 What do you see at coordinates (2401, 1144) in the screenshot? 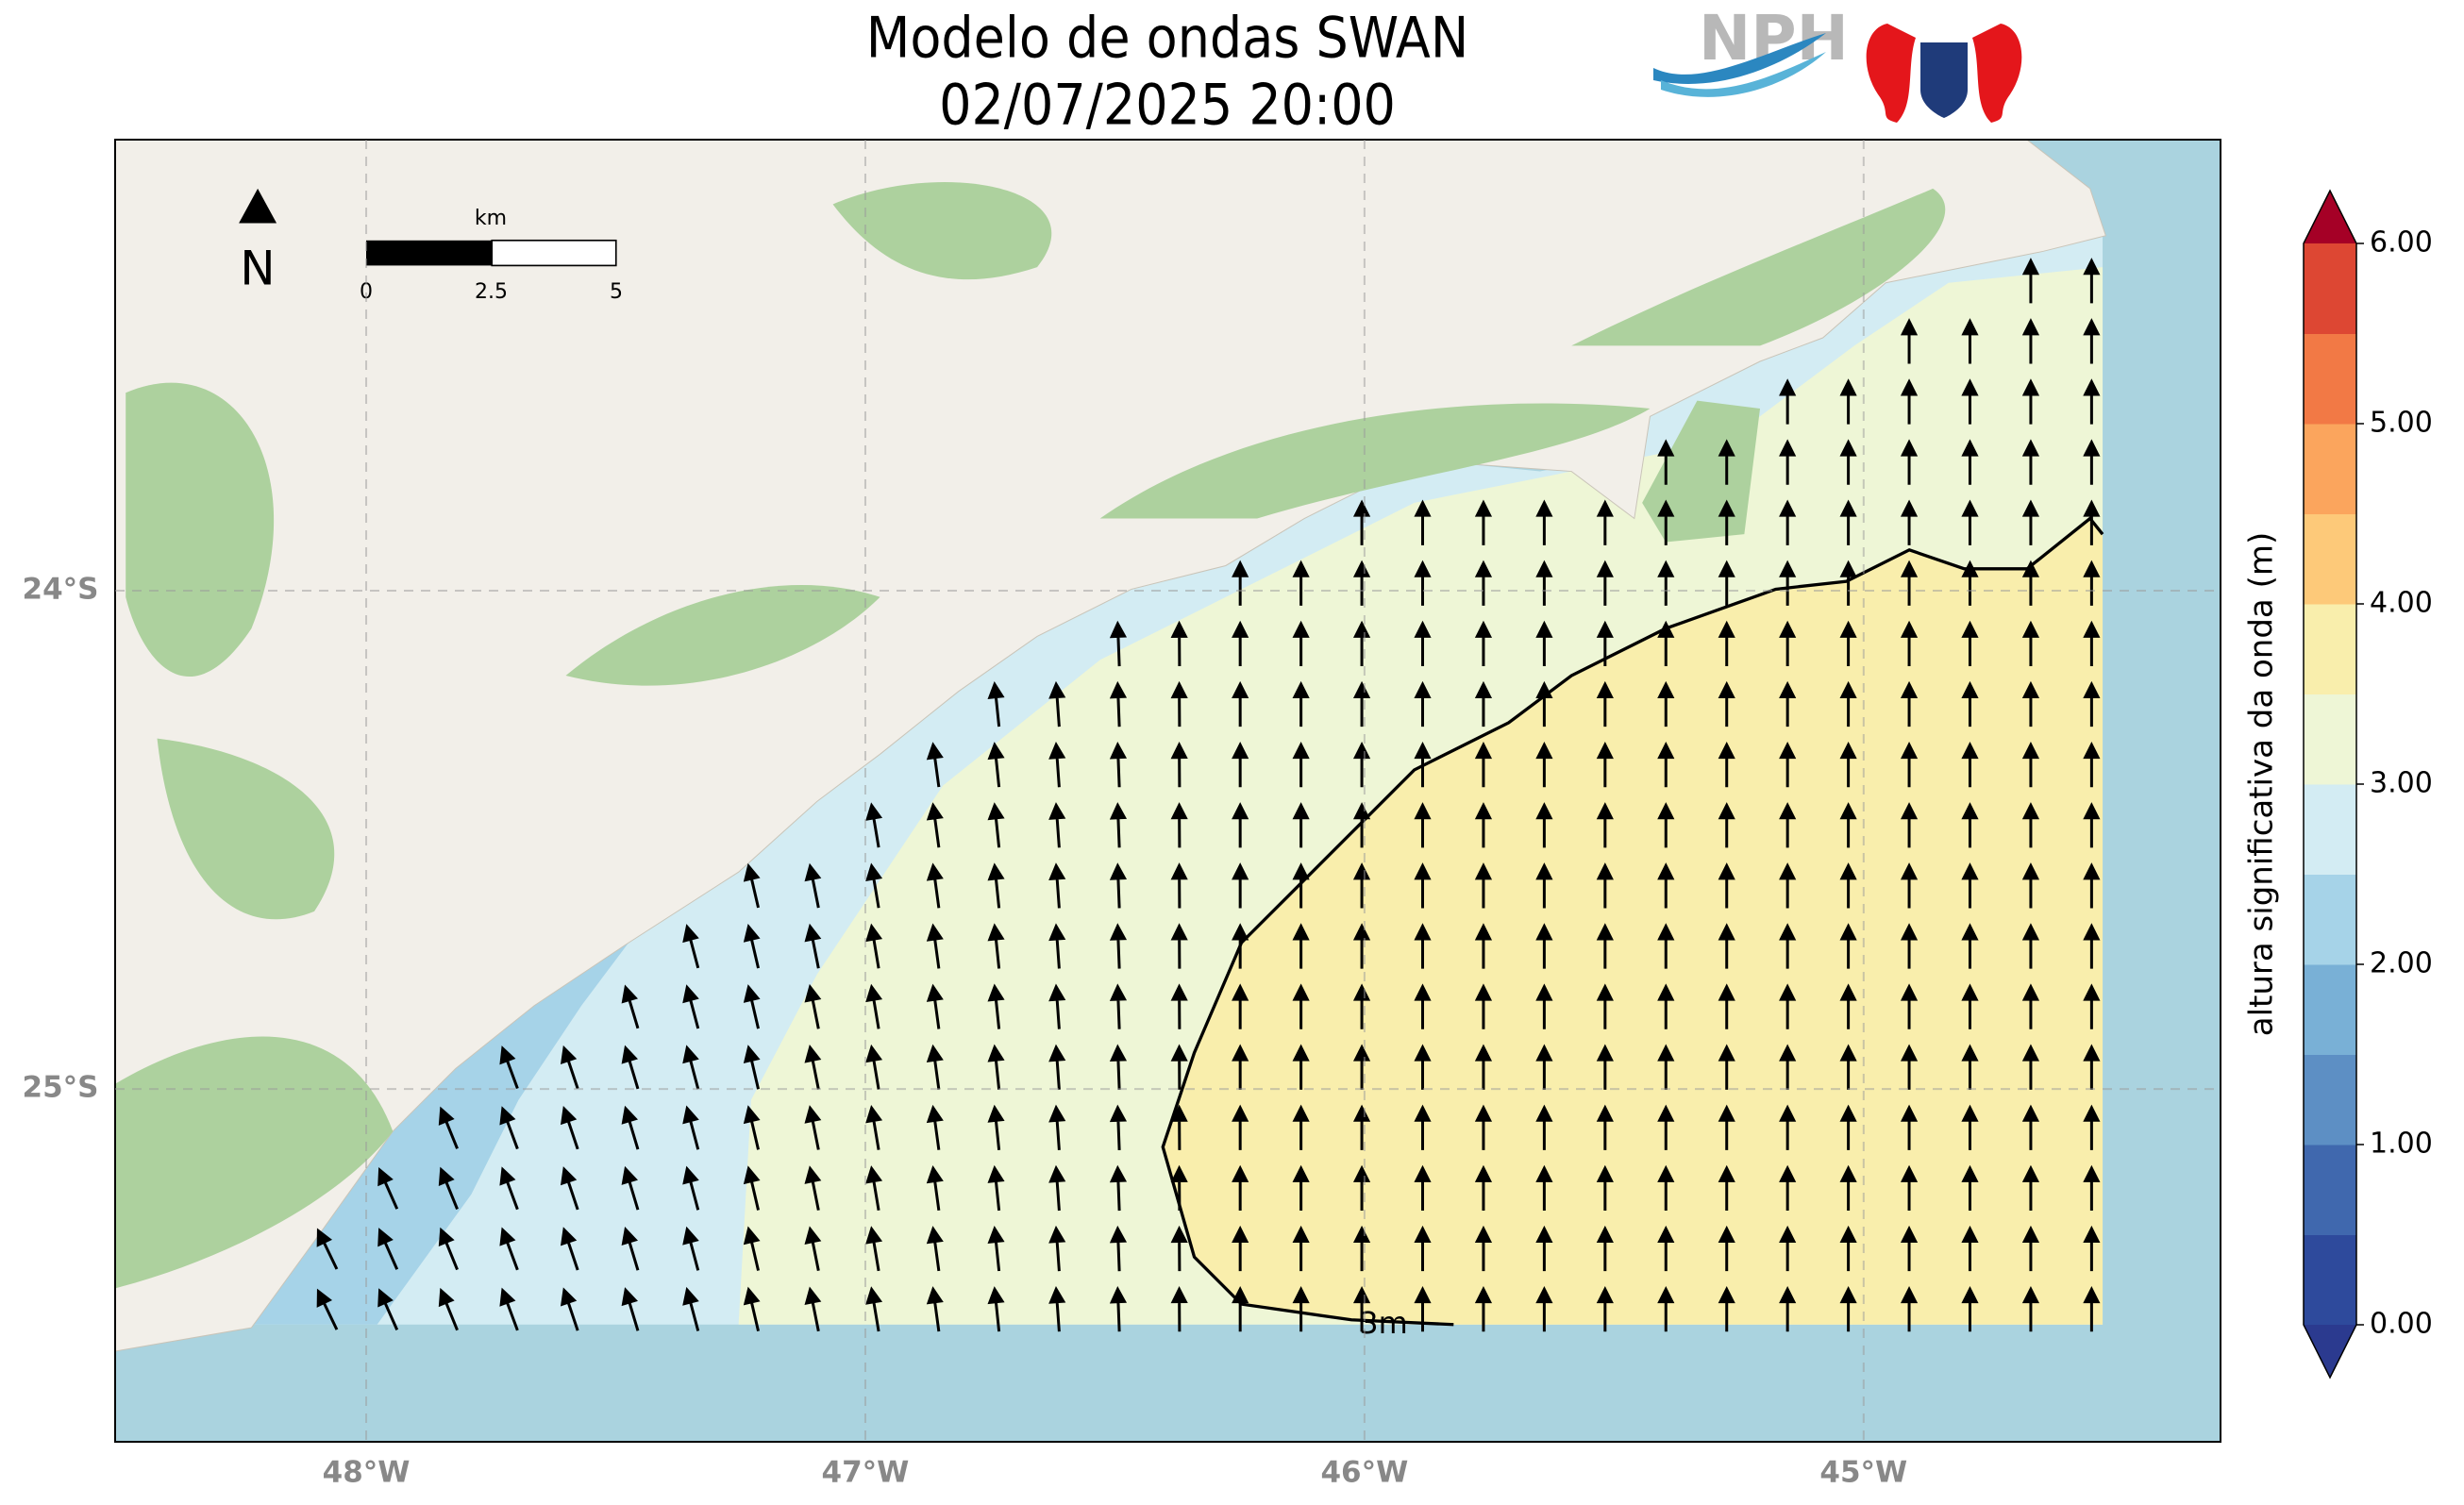
I see `colorbar-tick-label: 1.00` at bounding box center [2401, 1144].